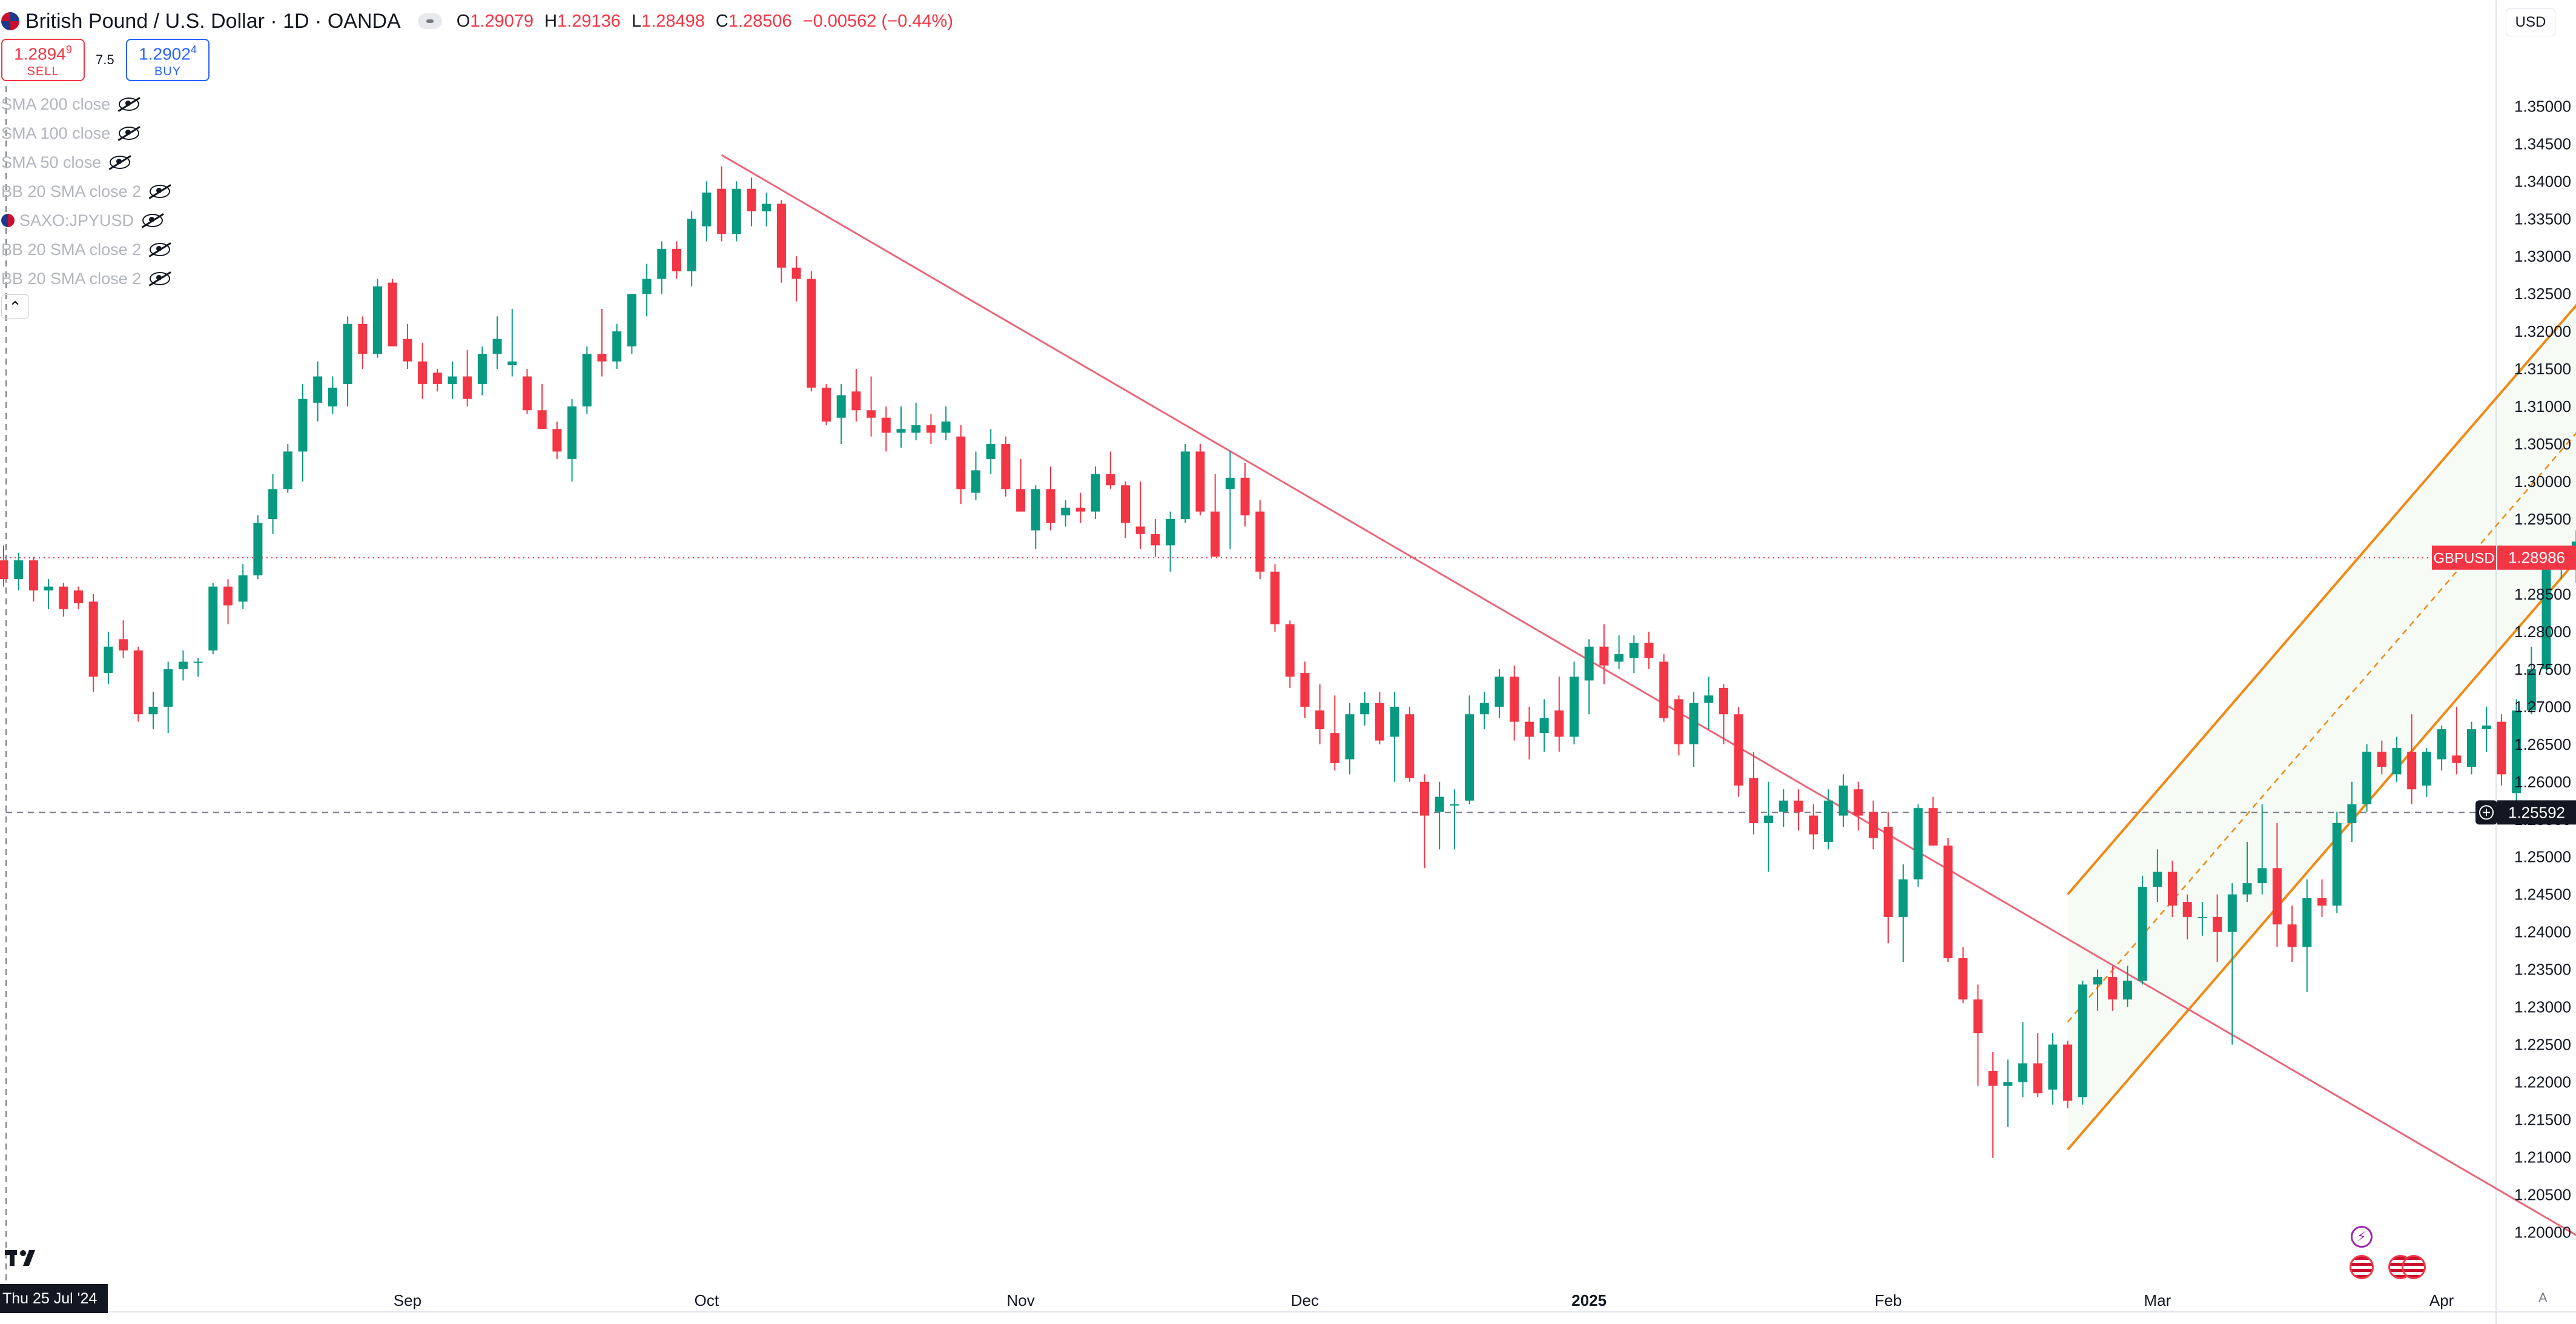  What do you see at coordinates (168, 60) in the screenshot?
I see `buy-button: 1.29024 BUY` at bounding box center [168, 60].